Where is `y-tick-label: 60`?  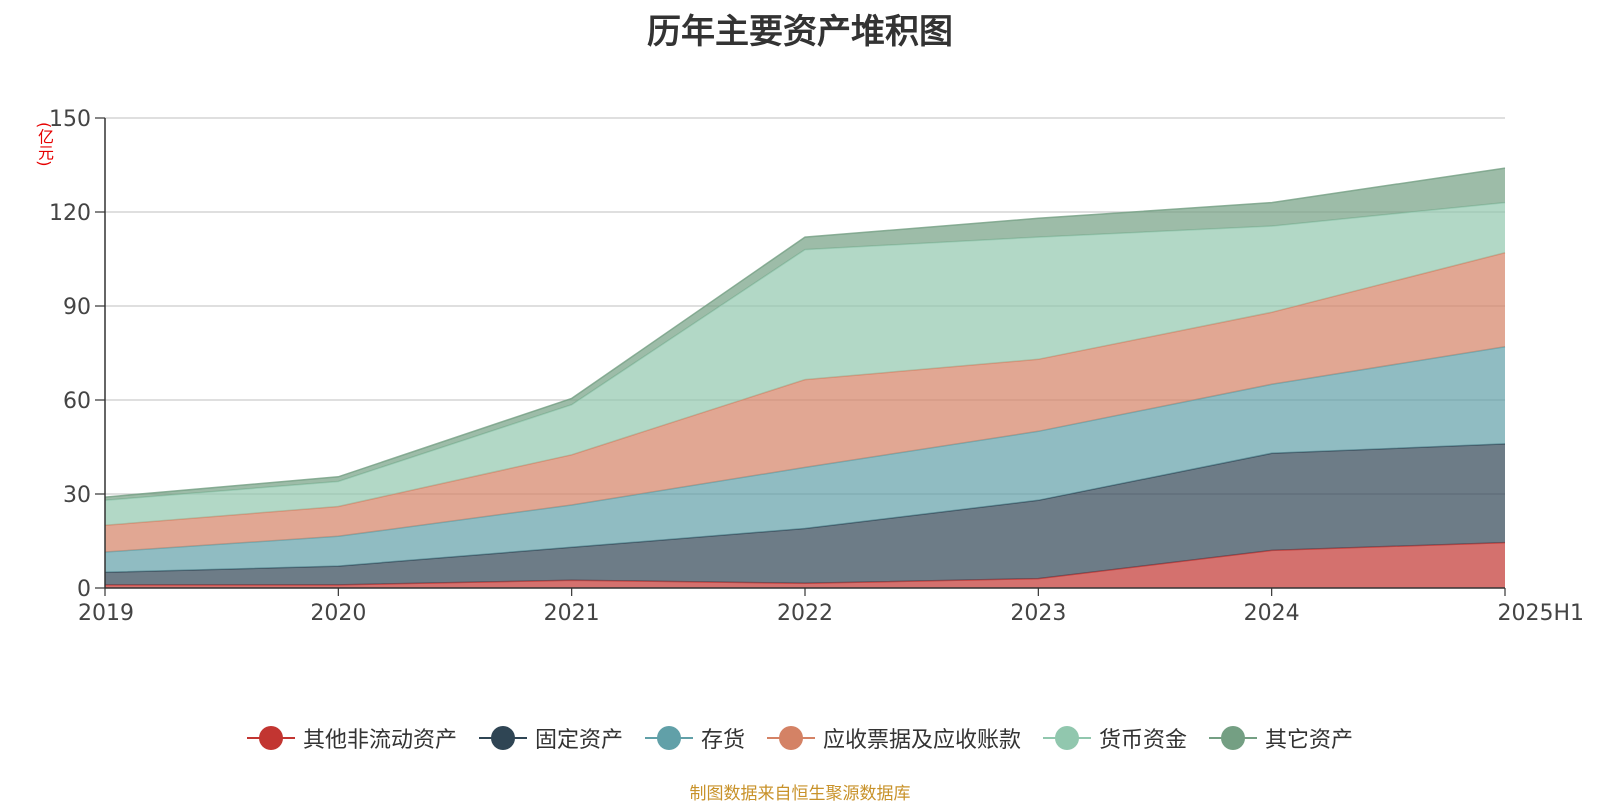
y-tick-label: 60 is located at coordinates (77, 401).